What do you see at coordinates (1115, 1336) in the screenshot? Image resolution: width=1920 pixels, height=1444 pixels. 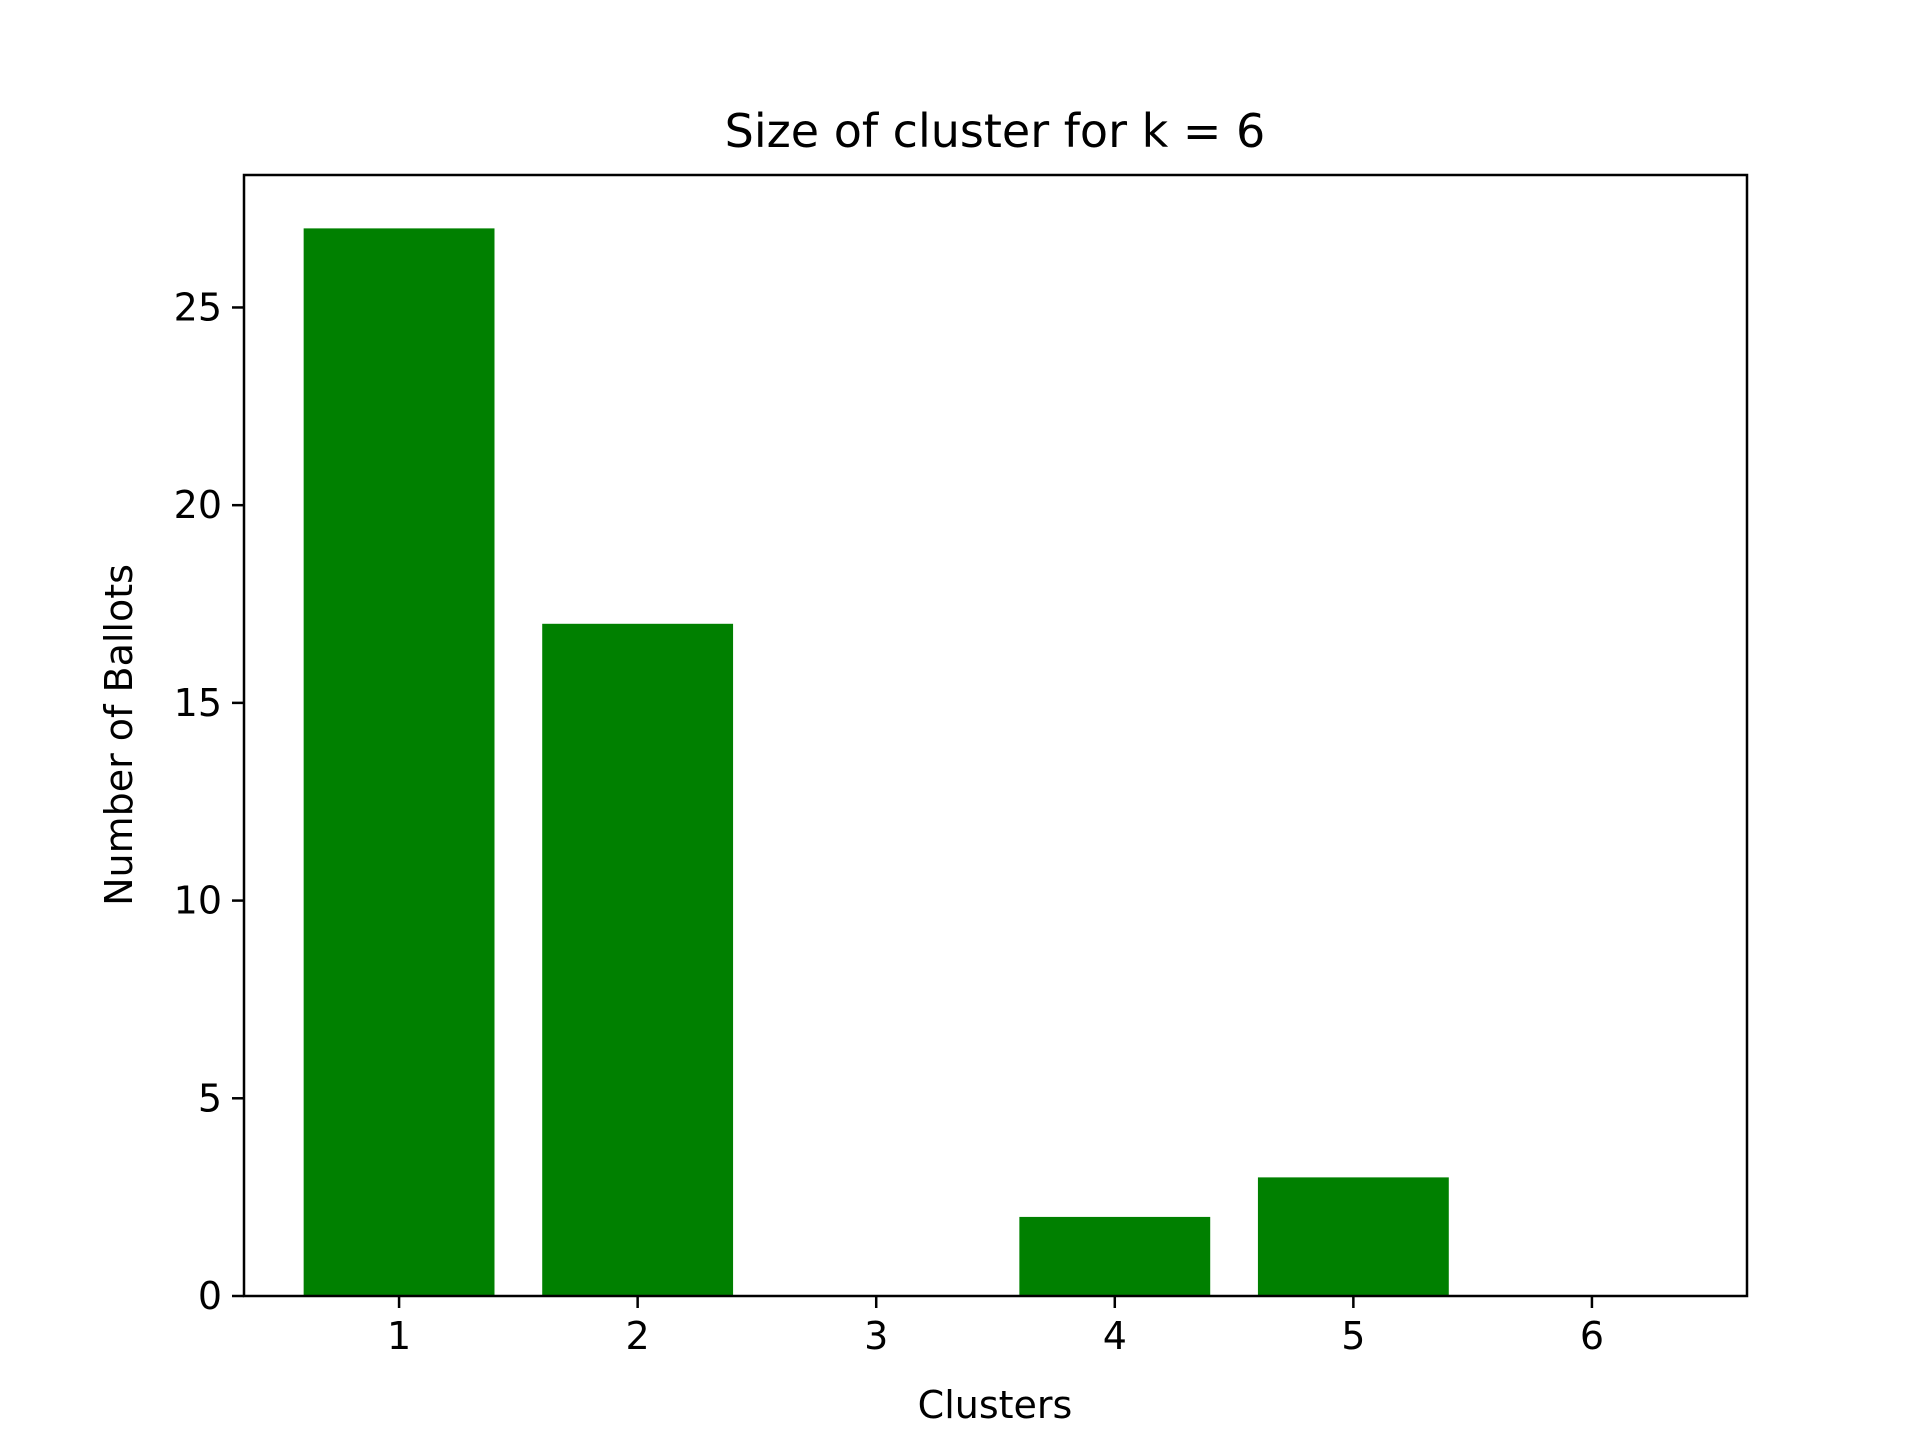 I see `x-tick-label: 4` at bounding box center [1115, 1336].